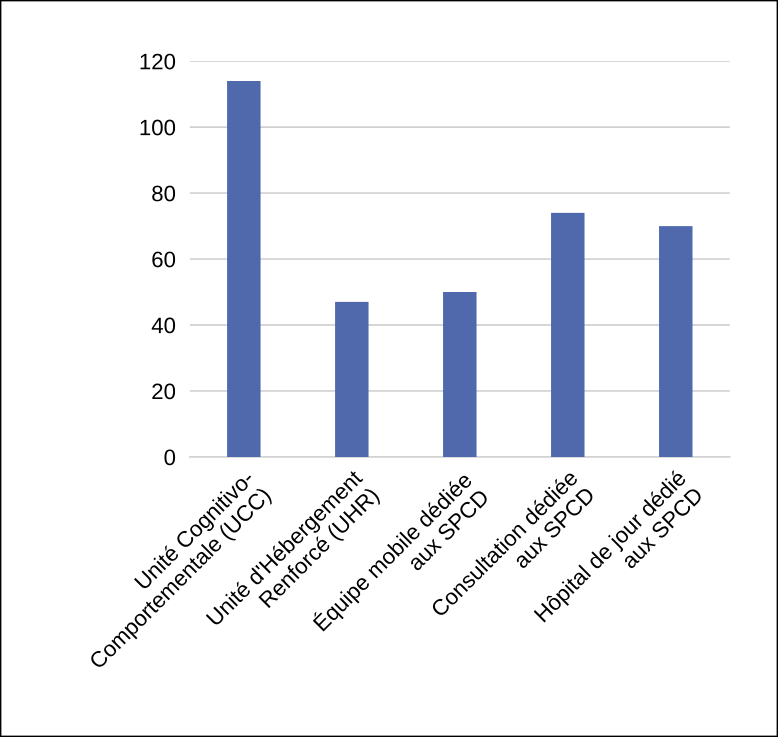  I want to click on y-tick-label: 80, so click(164, 194).